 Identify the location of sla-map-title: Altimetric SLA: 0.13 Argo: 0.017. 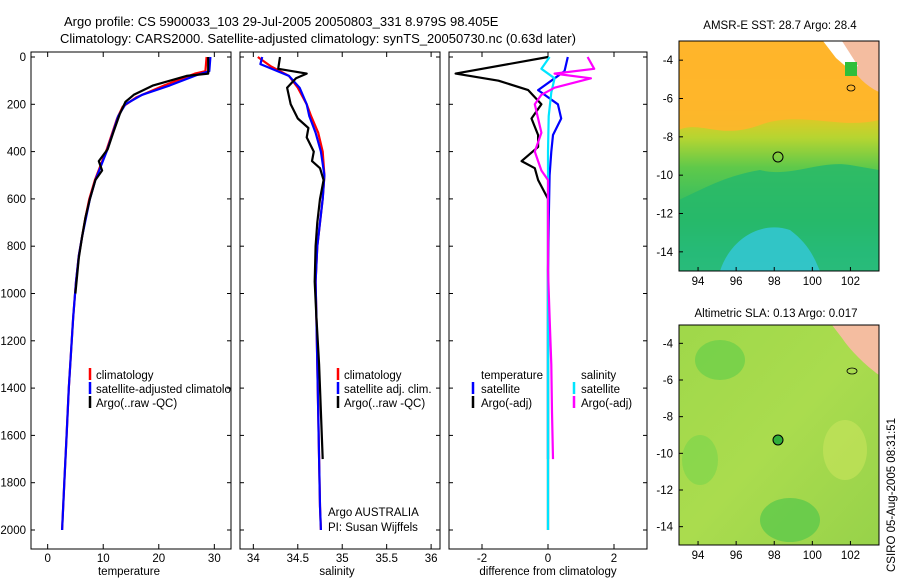
(775, 314).